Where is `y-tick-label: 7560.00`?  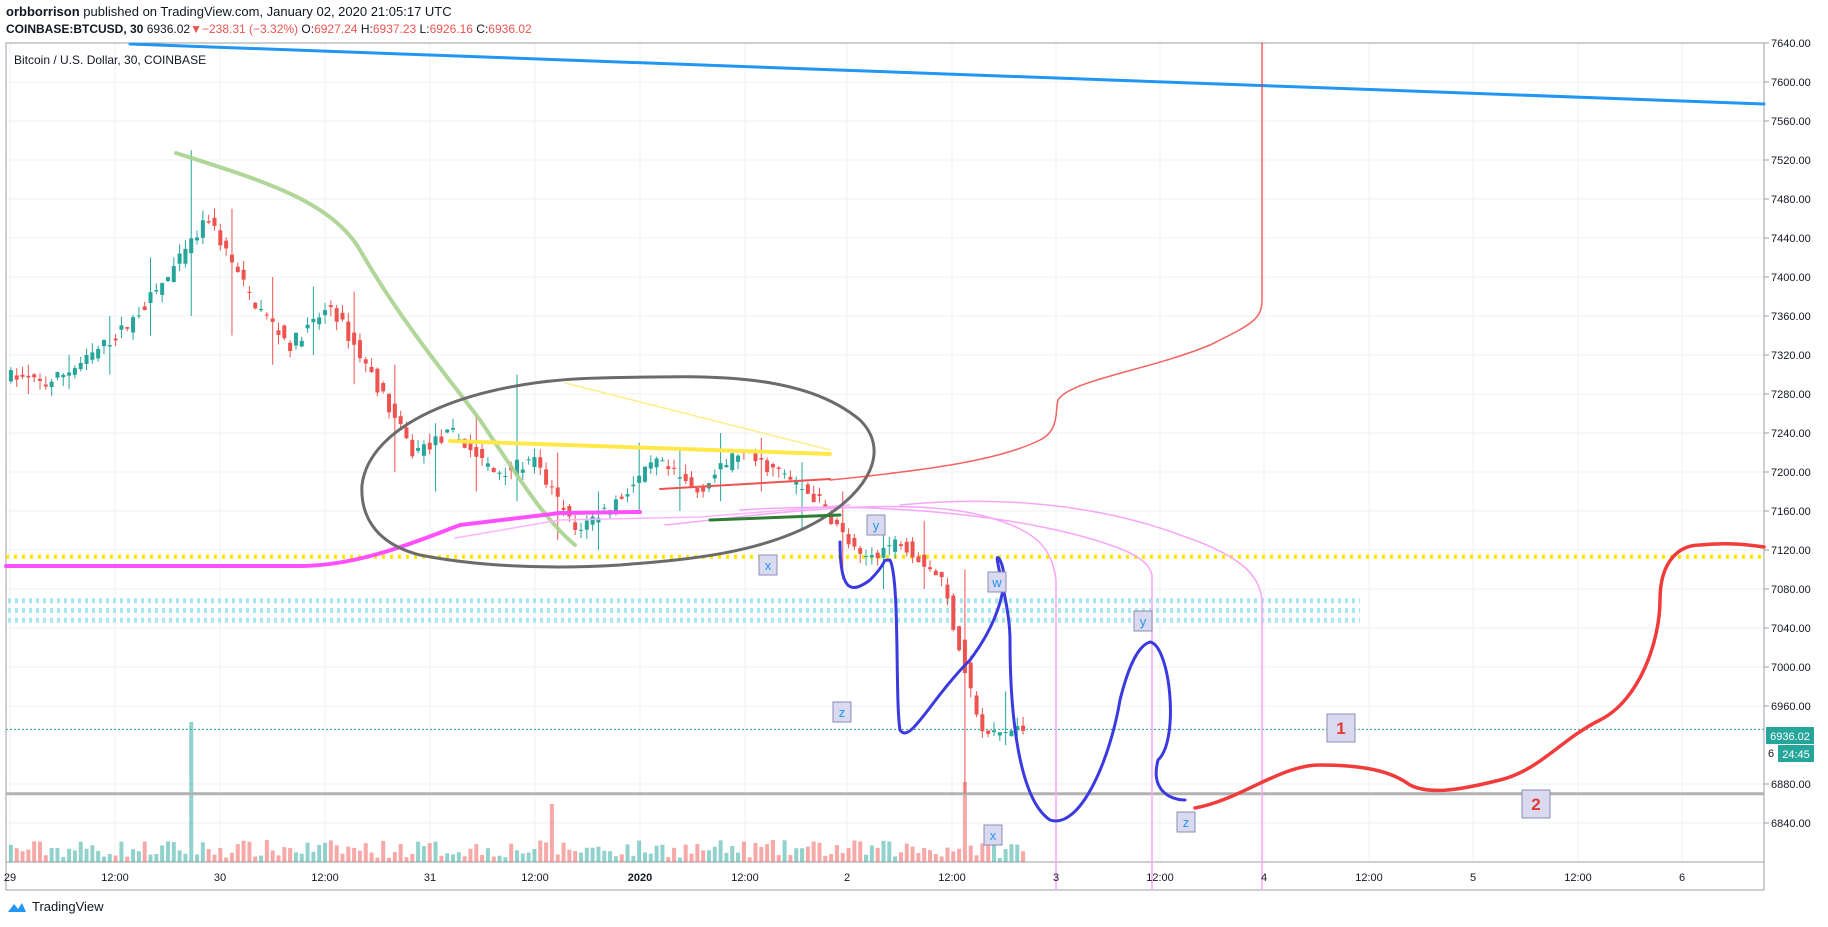 y-tick-label: 7560.00 is located at coordinates (1791, 122).